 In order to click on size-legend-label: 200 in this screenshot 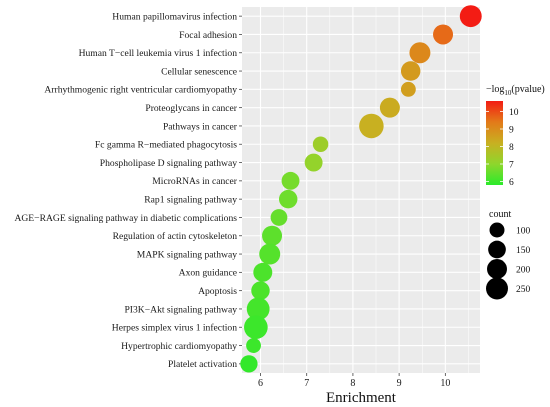, I will do `click(523, 270)`.